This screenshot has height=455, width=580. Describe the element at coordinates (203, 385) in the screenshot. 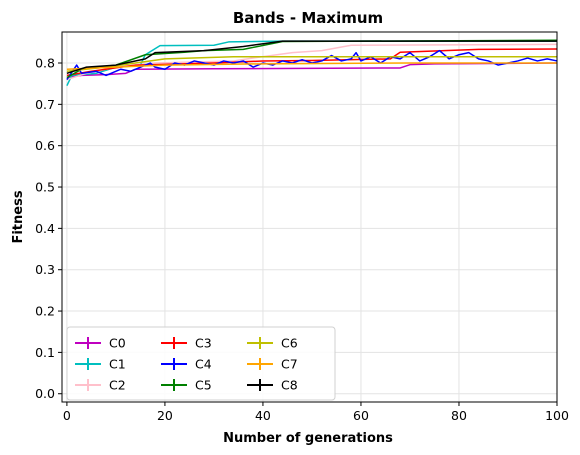

I see `legend-label: C5` at that location.